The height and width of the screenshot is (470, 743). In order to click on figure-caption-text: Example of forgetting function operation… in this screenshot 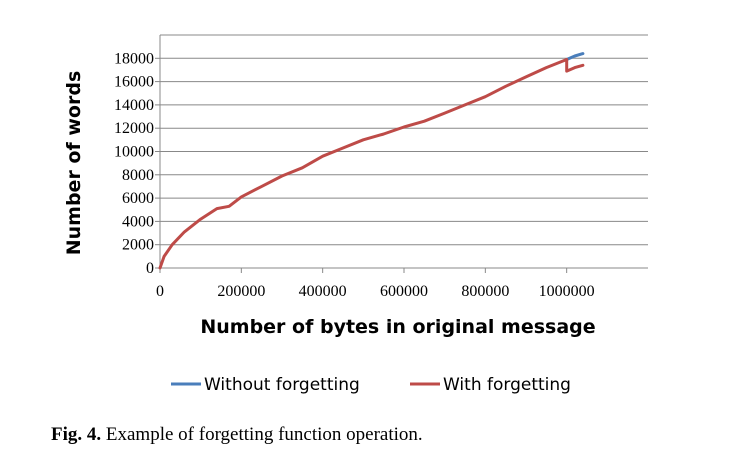, I will do `click(262, 434)`.